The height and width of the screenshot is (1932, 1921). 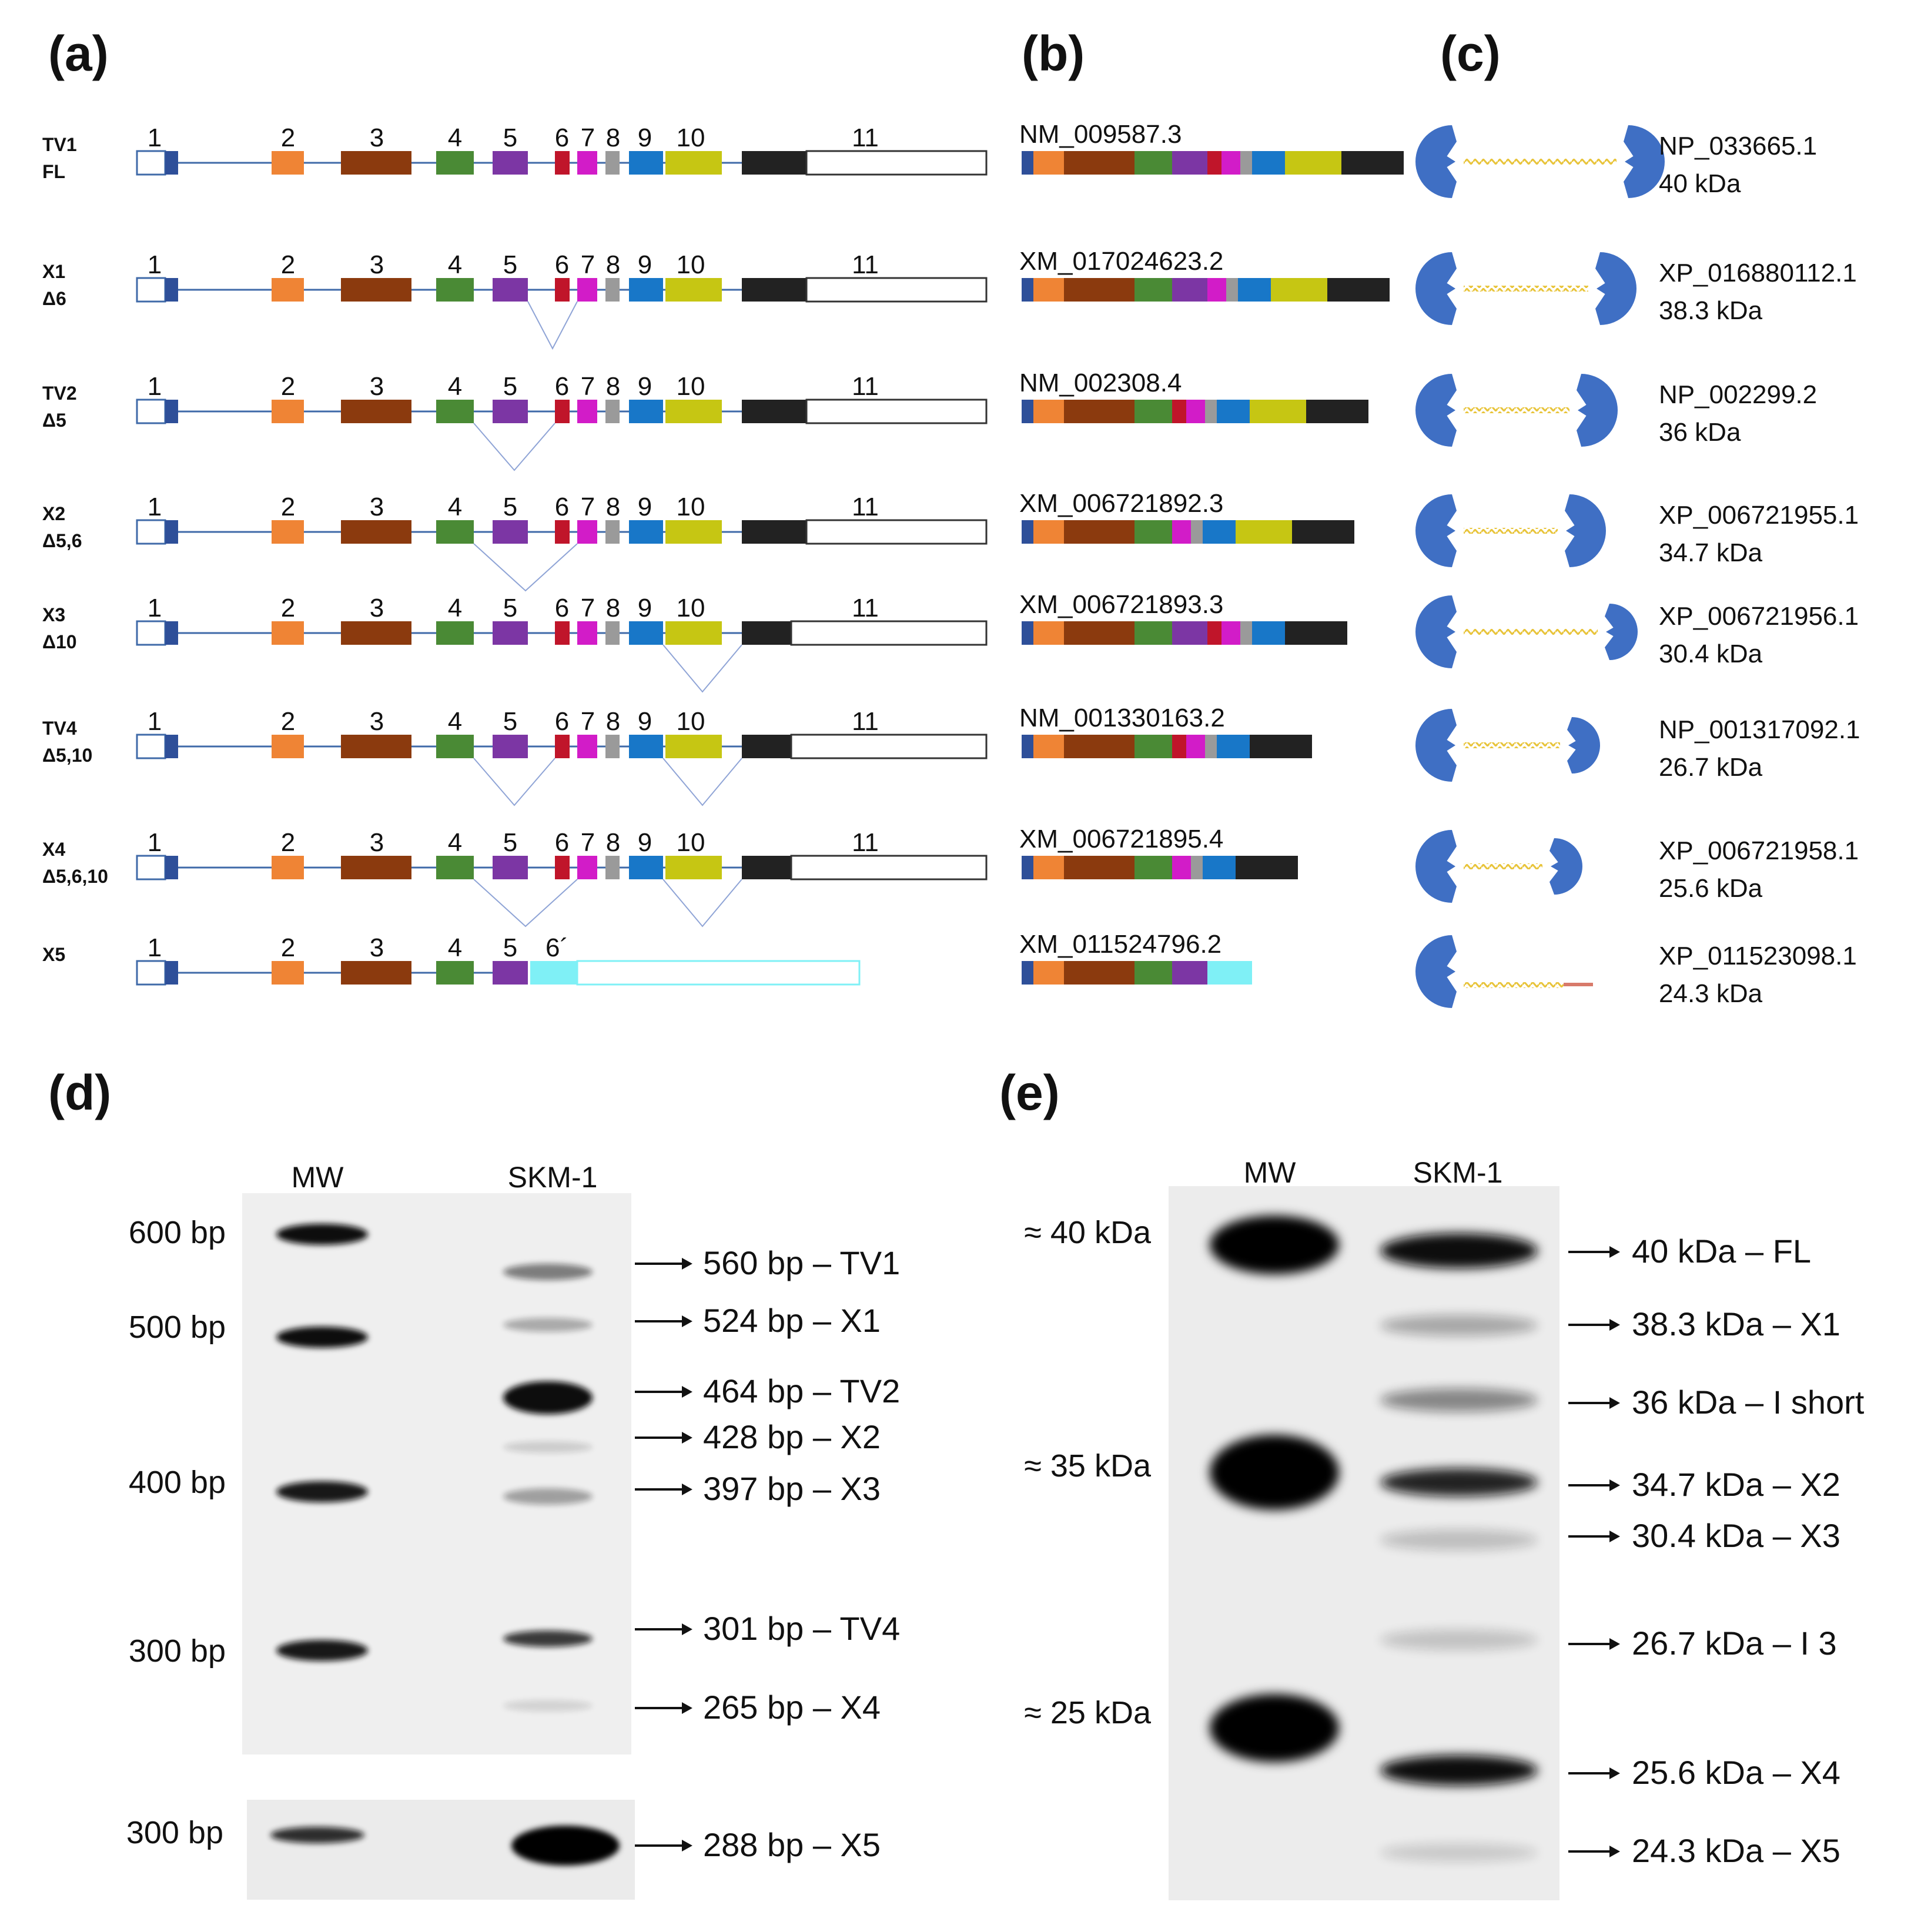 I want to click on gel-band-label: 560 bp – TV1, so click(x=801, y=1262).